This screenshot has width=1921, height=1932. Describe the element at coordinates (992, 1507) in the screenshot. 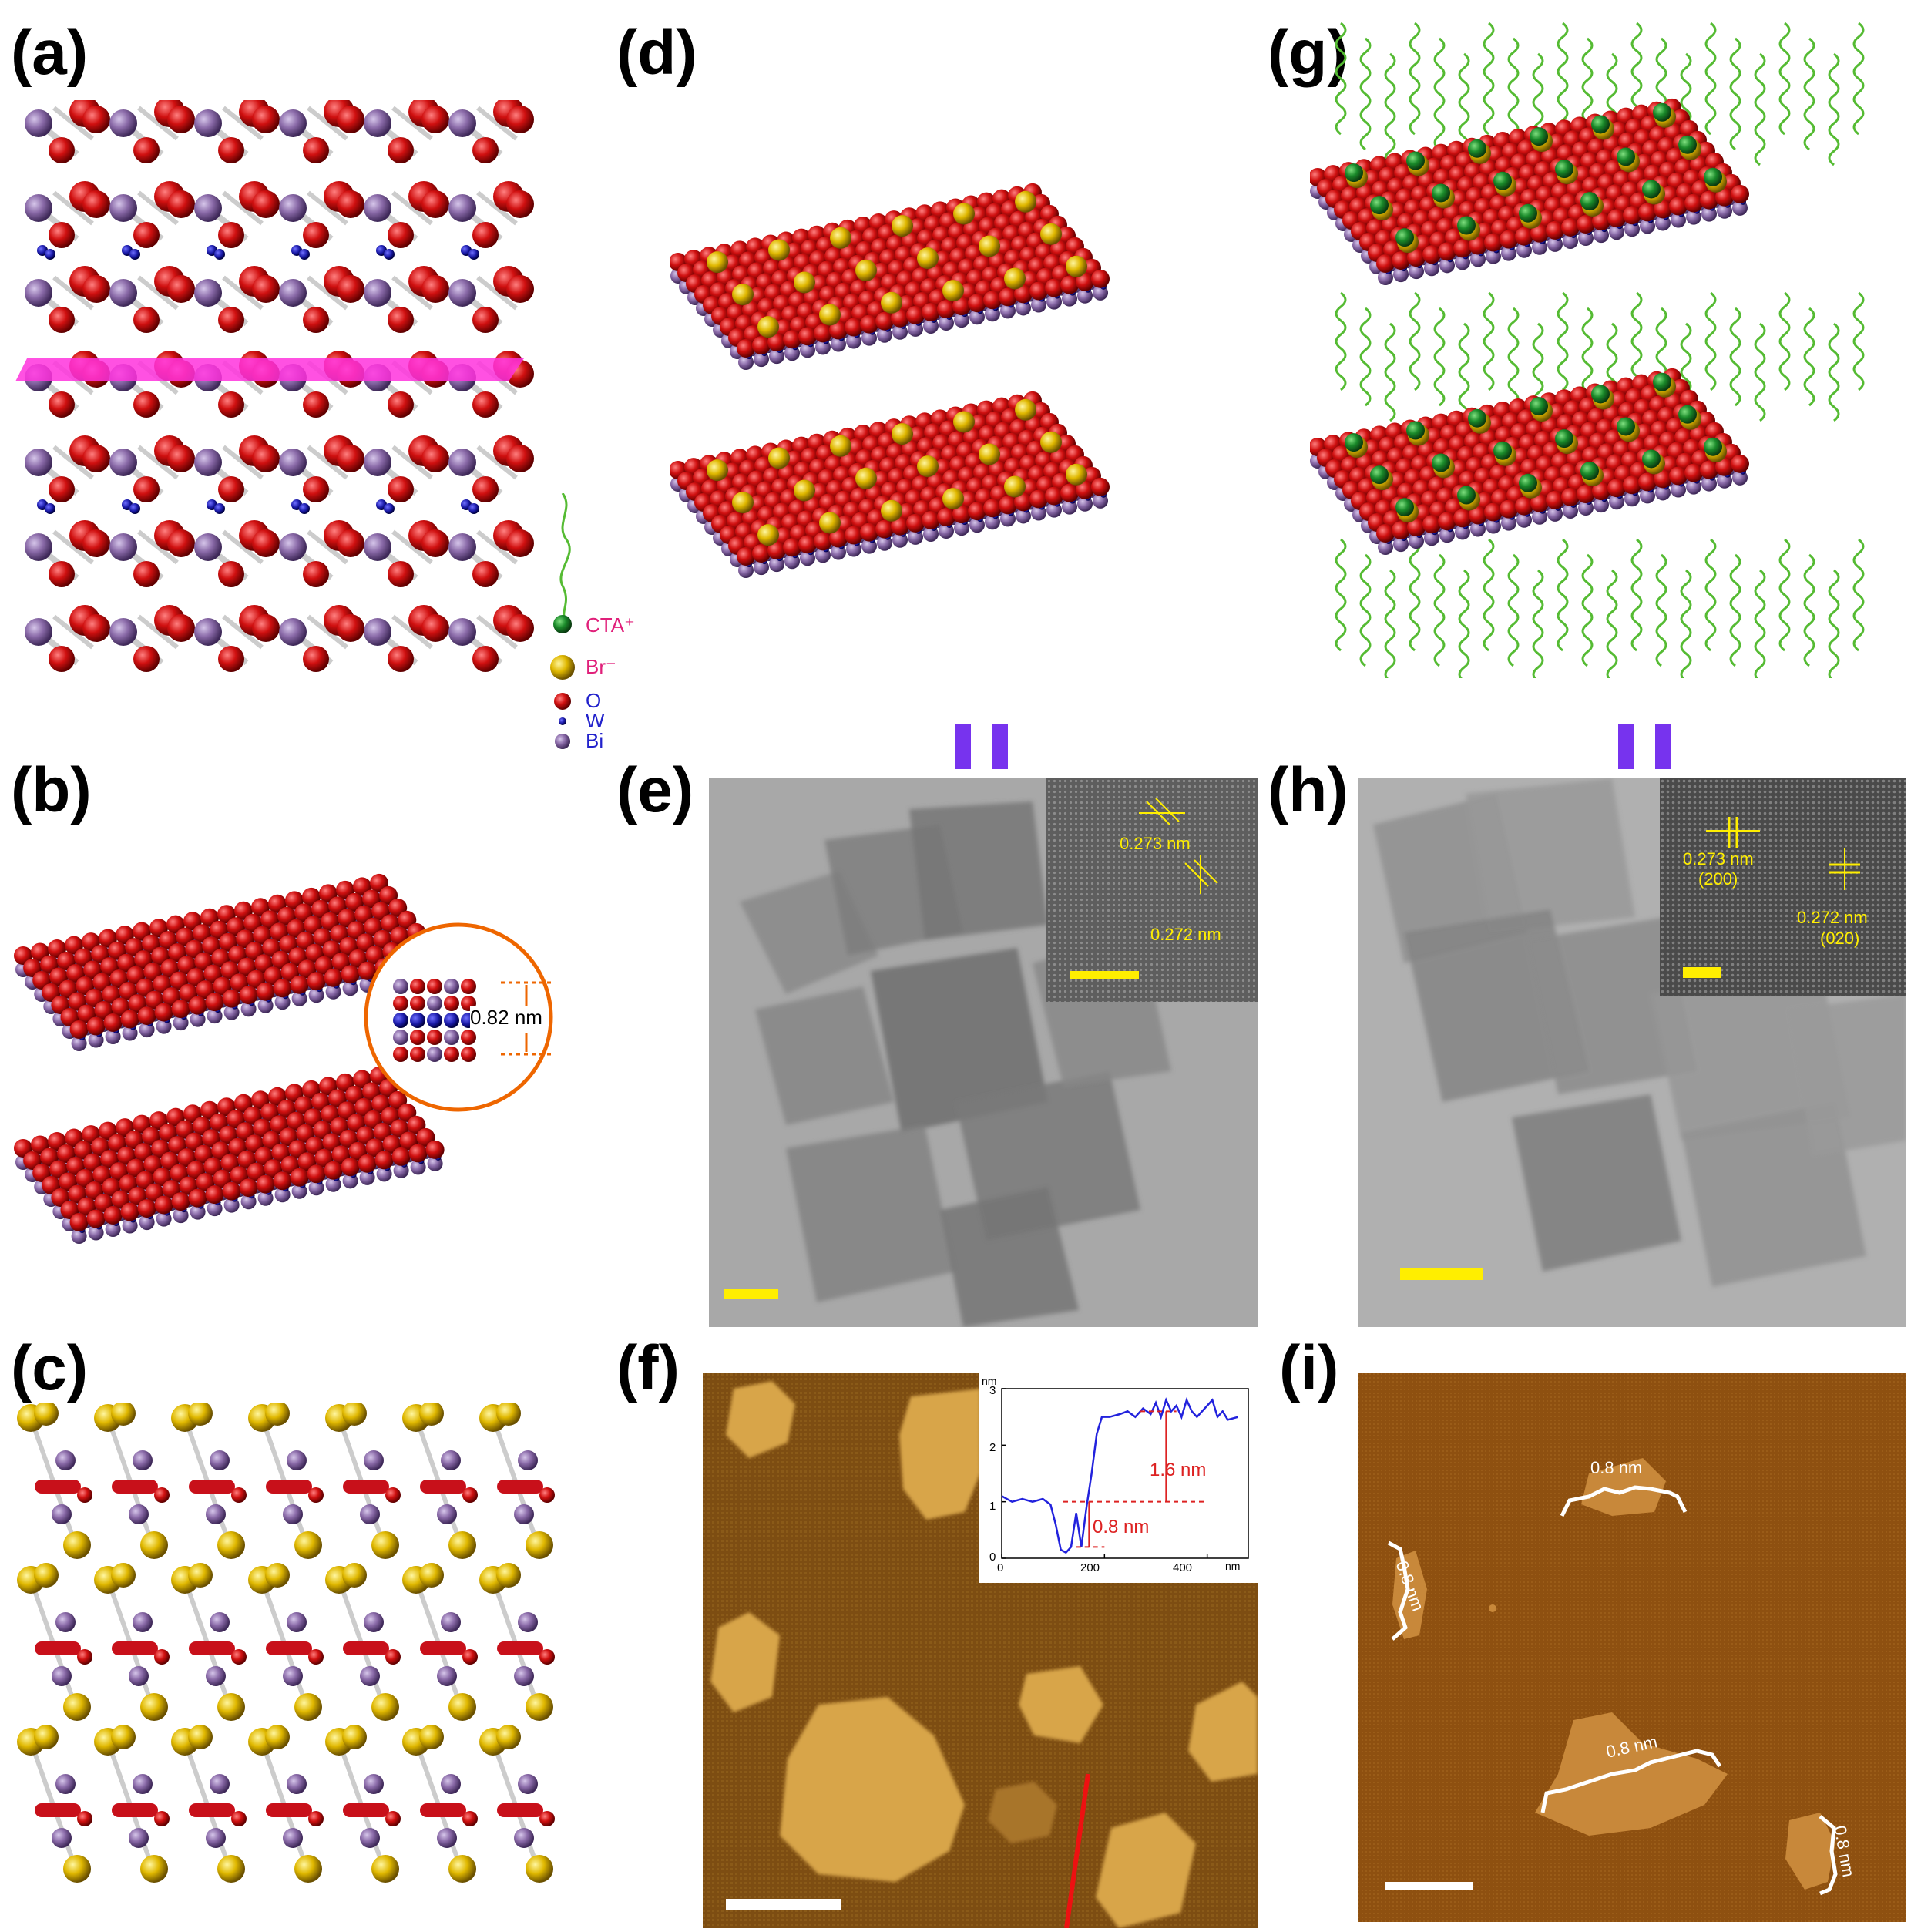

I see `f-inset-ytick-1: 1` at that location.